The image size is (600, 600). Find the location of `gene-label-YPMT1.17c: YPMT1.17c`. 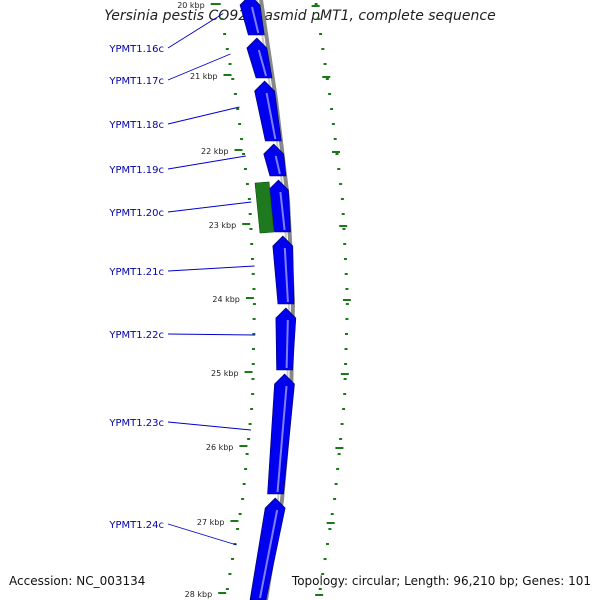

gene-label-YPMT1.17c: YPMT1.17c is located at coordinates (136, 81).